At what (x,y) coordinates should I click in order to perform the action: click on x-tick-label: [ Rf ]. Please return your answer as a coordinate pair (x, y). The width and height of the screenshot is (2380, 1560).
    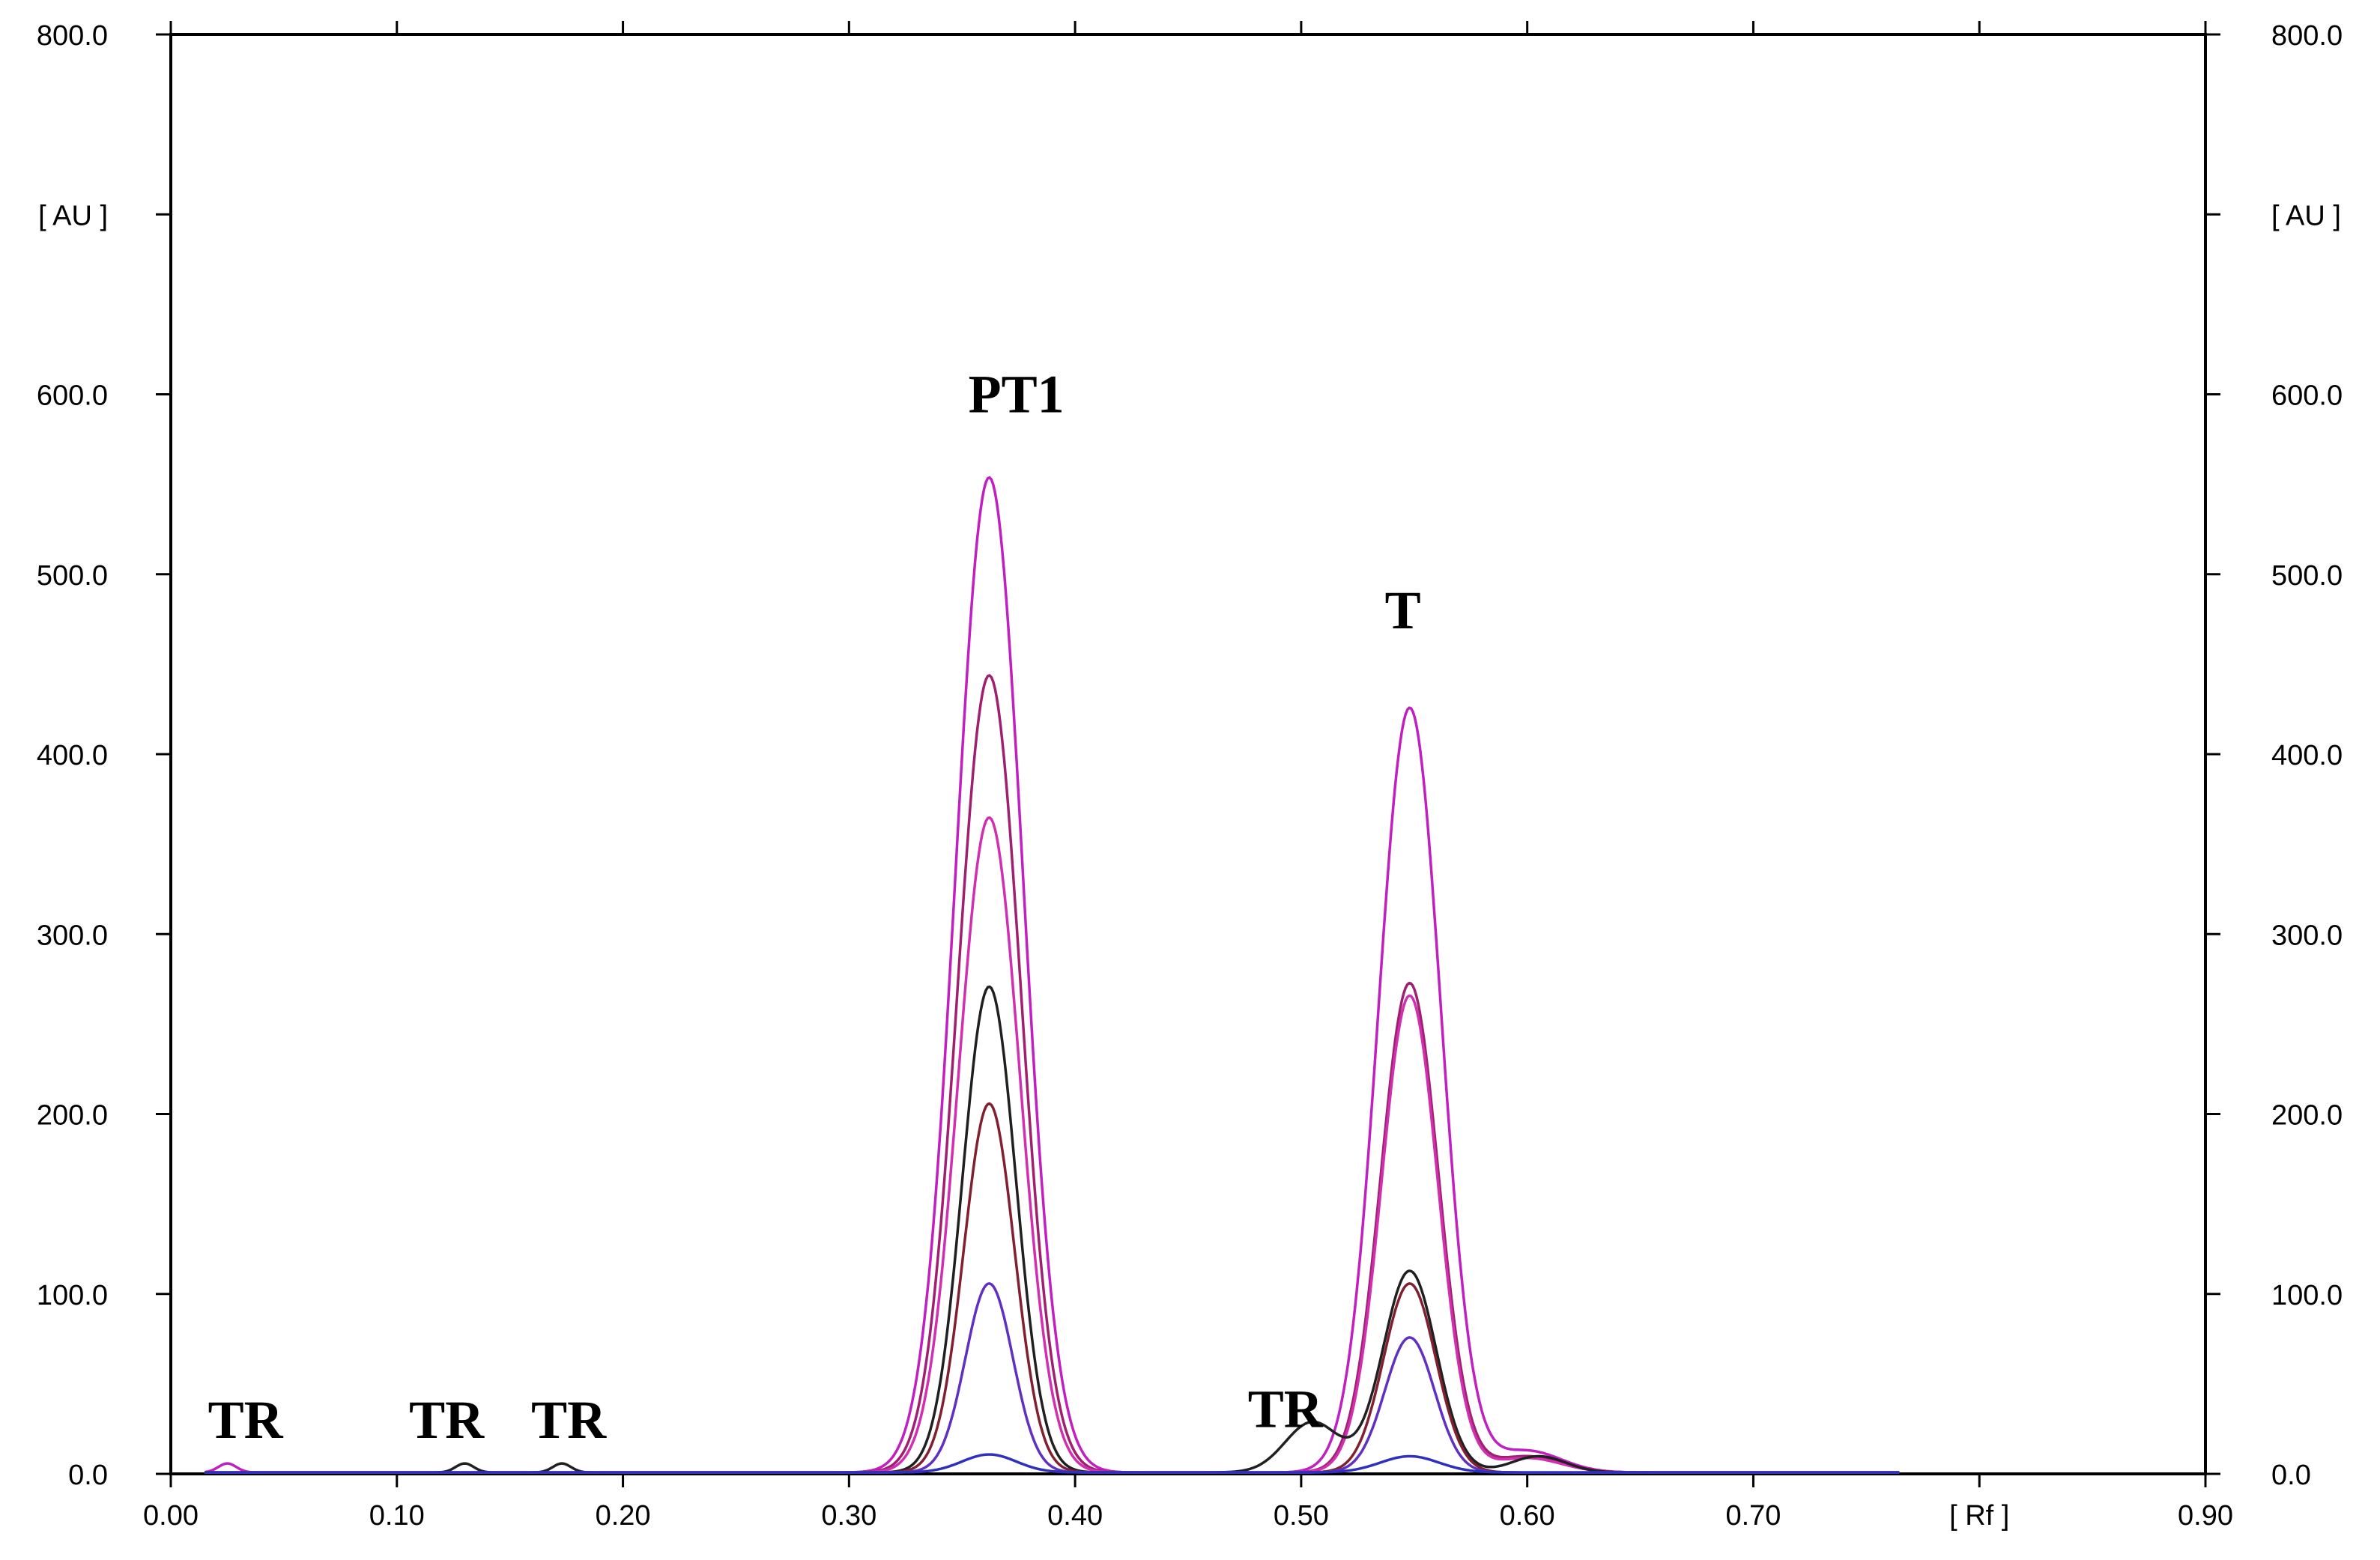
    Looking at the image, I should click on (1979, 1516).